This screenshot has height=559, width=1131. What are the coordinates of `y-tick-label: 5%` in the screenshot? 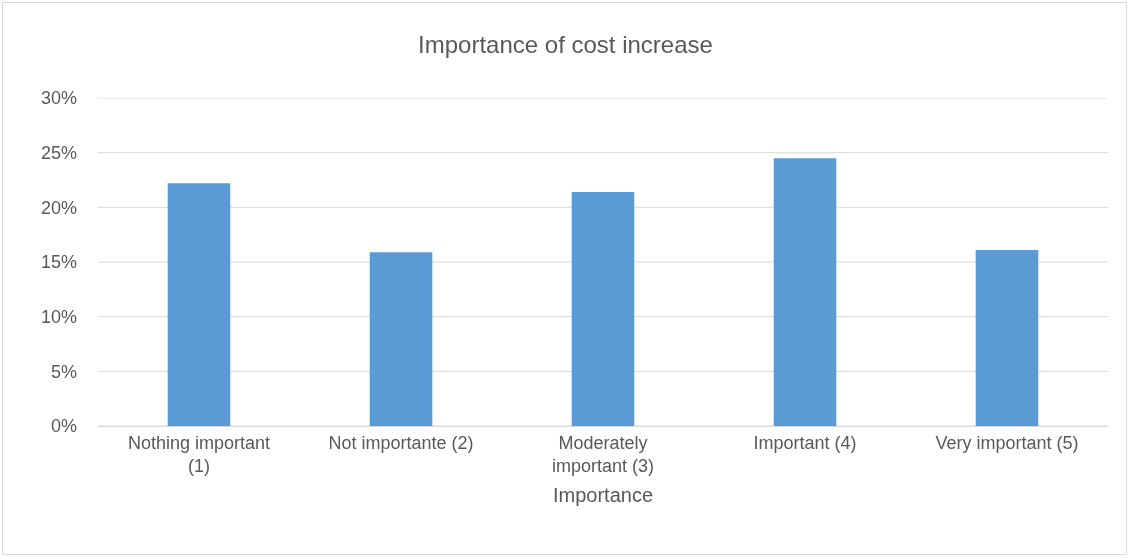 It's located at (63, 371).